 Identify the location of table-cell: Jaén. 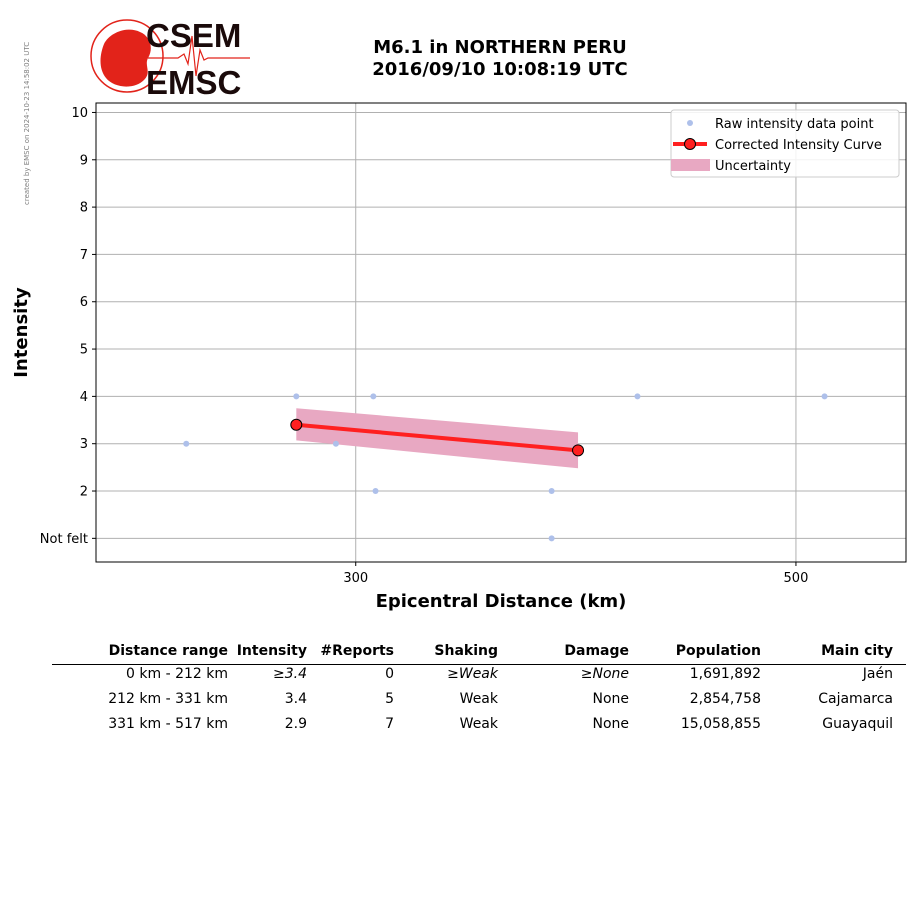
(877, 674).